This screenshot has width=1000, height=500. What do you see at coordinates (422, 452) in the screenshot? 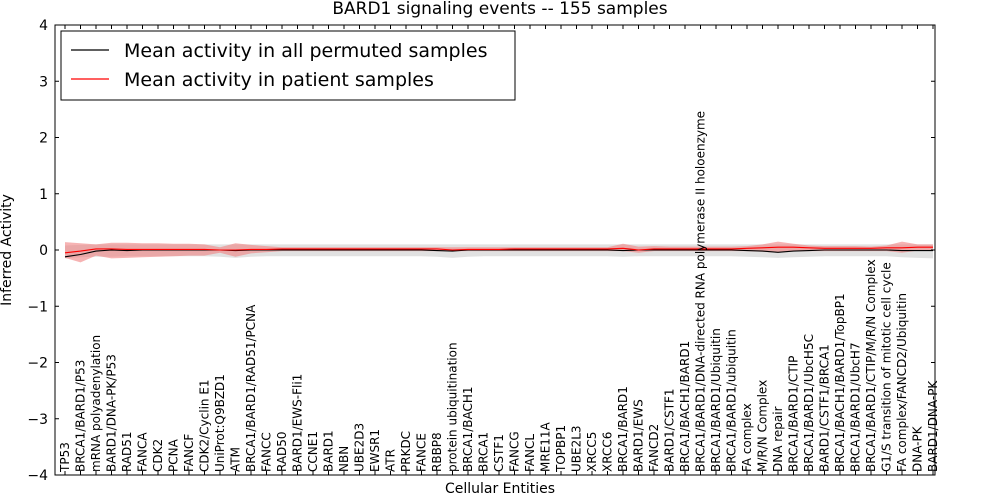
I see `x-tick-label: FANCE` at bounding box center [422, 452].